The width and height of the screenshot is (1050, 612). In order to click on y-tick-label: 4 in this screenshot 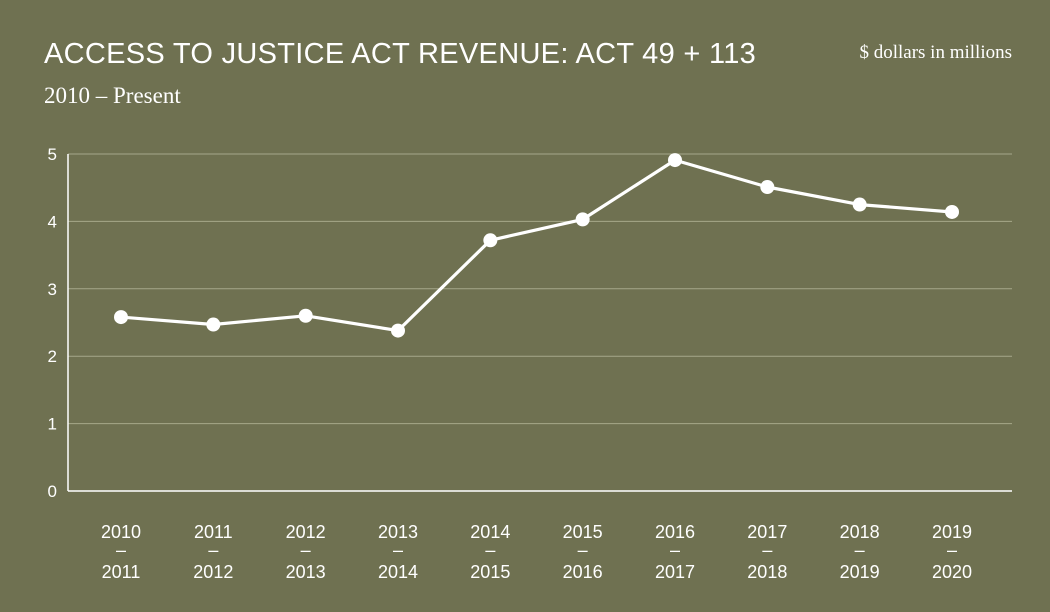, I will do `click(52, 221)`.